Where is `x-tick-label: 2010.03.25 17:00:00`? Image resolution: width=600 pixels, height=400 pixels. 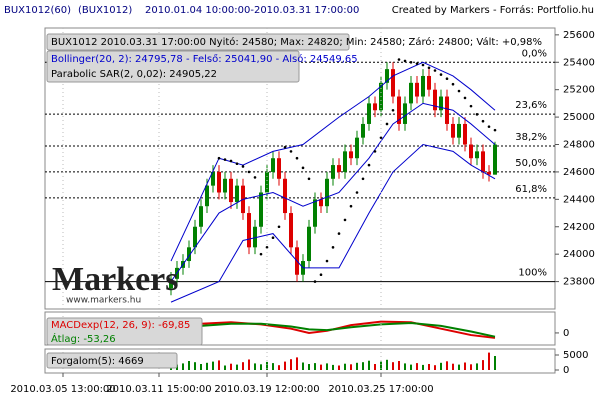 x-tick-label: 2010.03.25 17:00:00 is located at coordinates (380, 389).